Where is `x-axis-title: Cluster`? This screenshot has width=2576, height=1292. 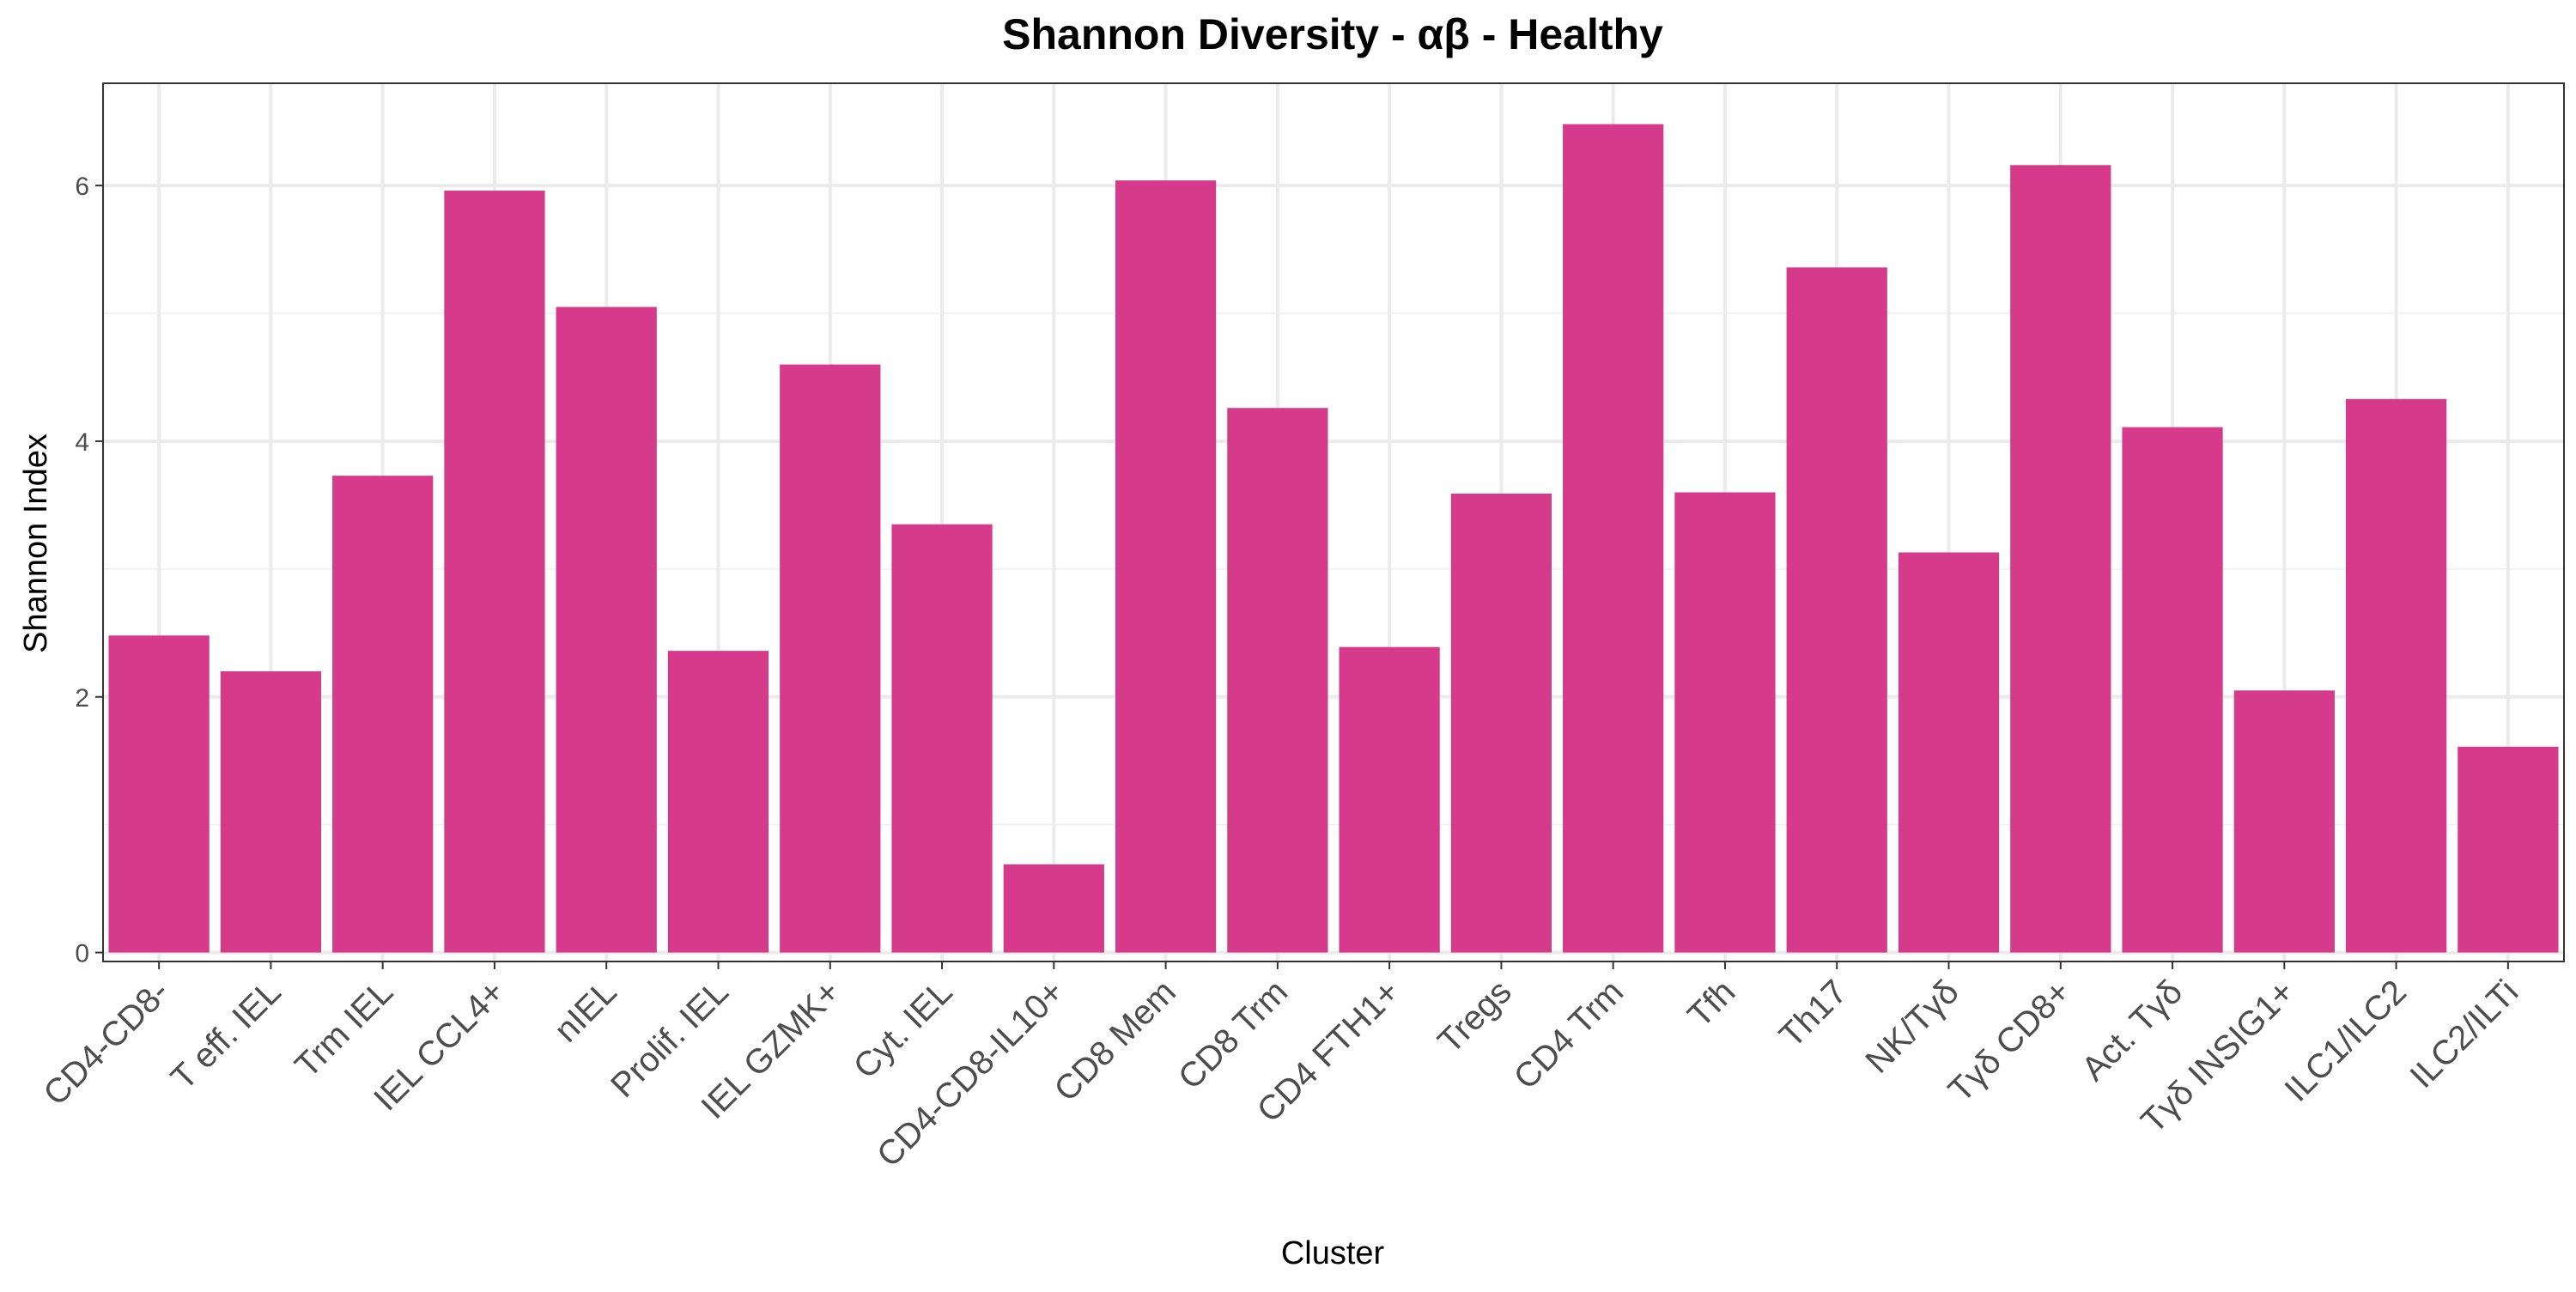
x-axis-title: Cluster is located at coordinates (1333, 1253).